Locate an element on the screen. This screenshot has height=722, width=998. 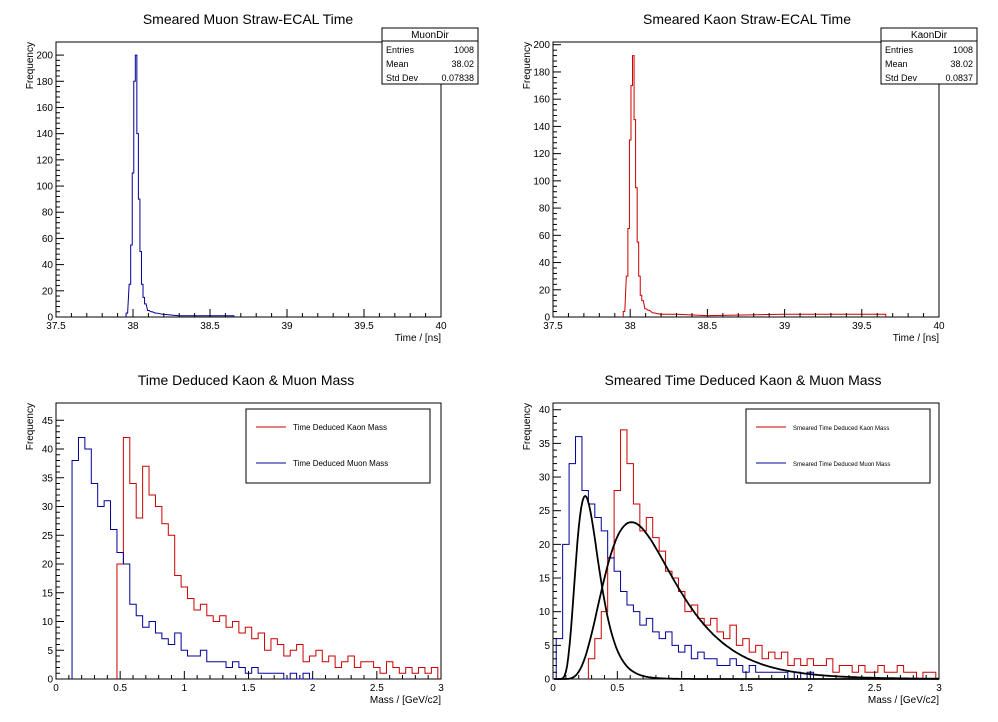
y-tick-label: 45 is located at coordinates (48, 421).